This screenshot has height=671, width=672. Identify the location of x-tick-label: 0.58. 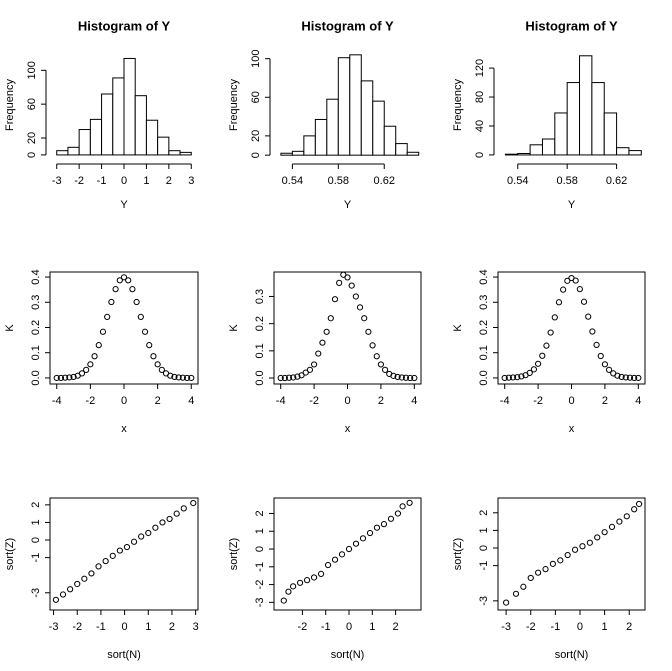
(566, 181).